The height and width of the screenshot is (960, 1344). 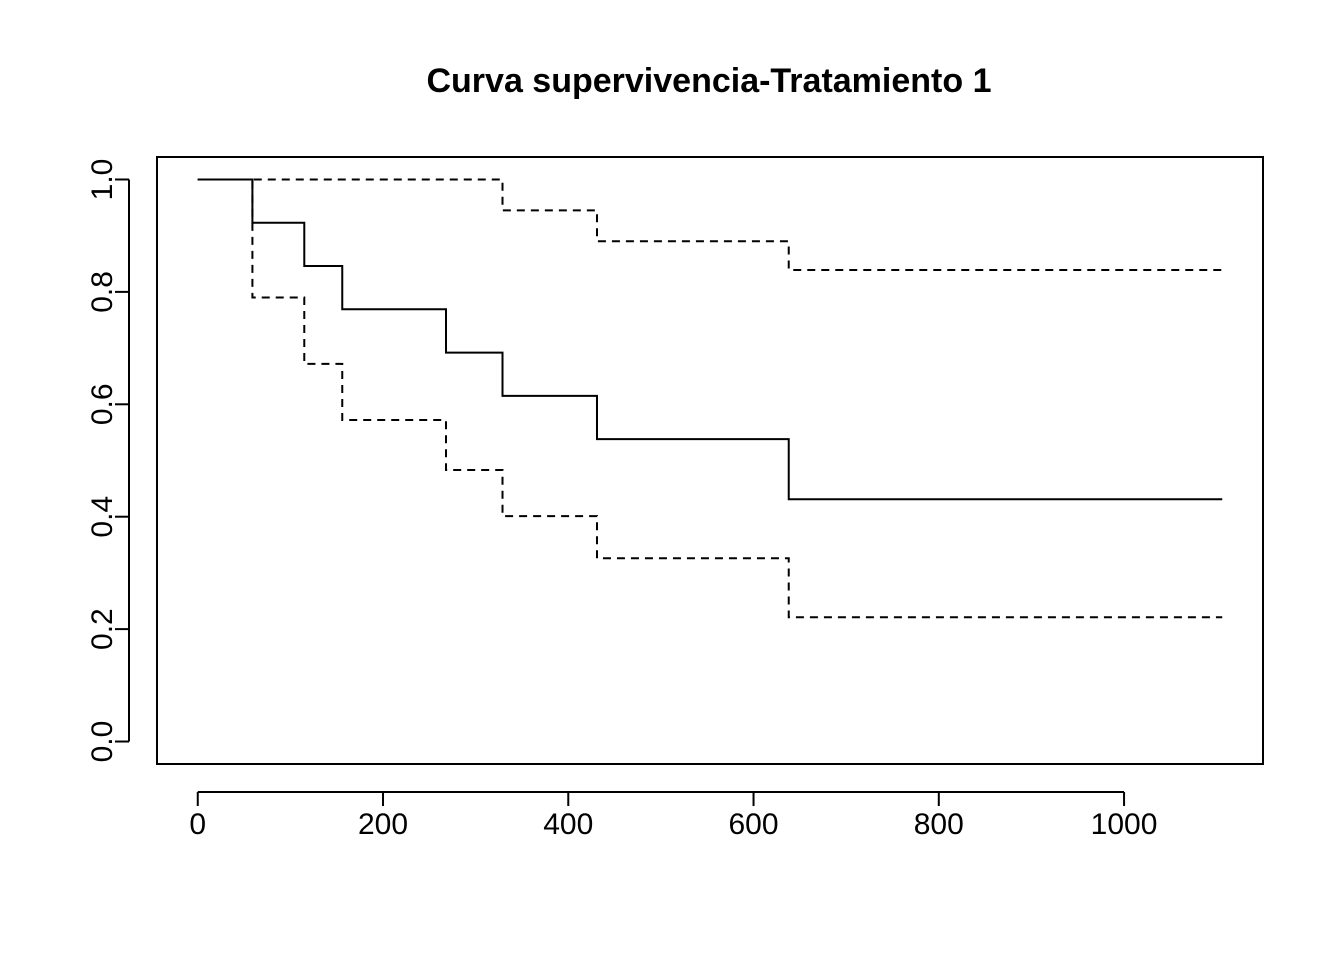 I want to click on x-tick-label: 600, so click(x=754, y=824).